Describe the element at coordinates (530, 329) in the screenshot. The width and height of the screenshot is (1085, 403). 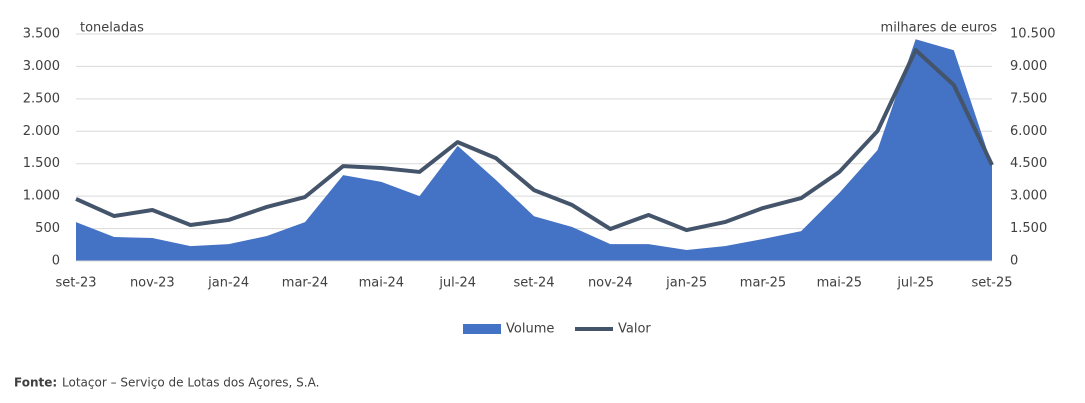
I see `legend-label: Volume` at that location.